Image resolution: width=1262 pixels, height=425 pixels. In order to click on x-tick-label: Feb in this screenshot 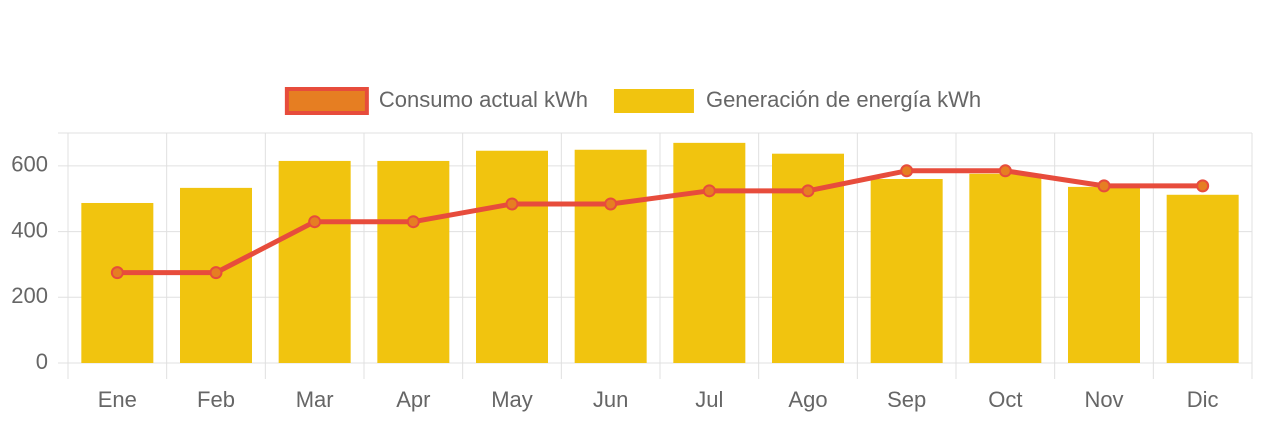, I will do `click(216, 399)`.